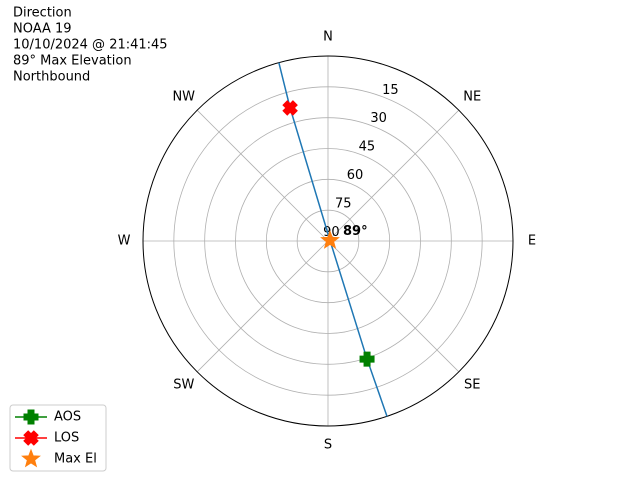  I want to click on theta-tick-label: NW, so click(183, 96).